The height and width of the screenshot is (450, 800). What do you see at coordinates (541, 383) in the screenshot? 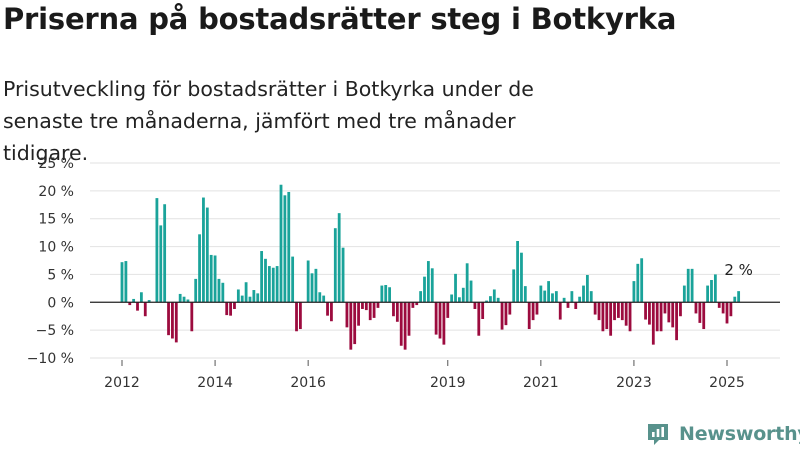
I see `x-tick-label: 2021` at bounding box center [541, 383].